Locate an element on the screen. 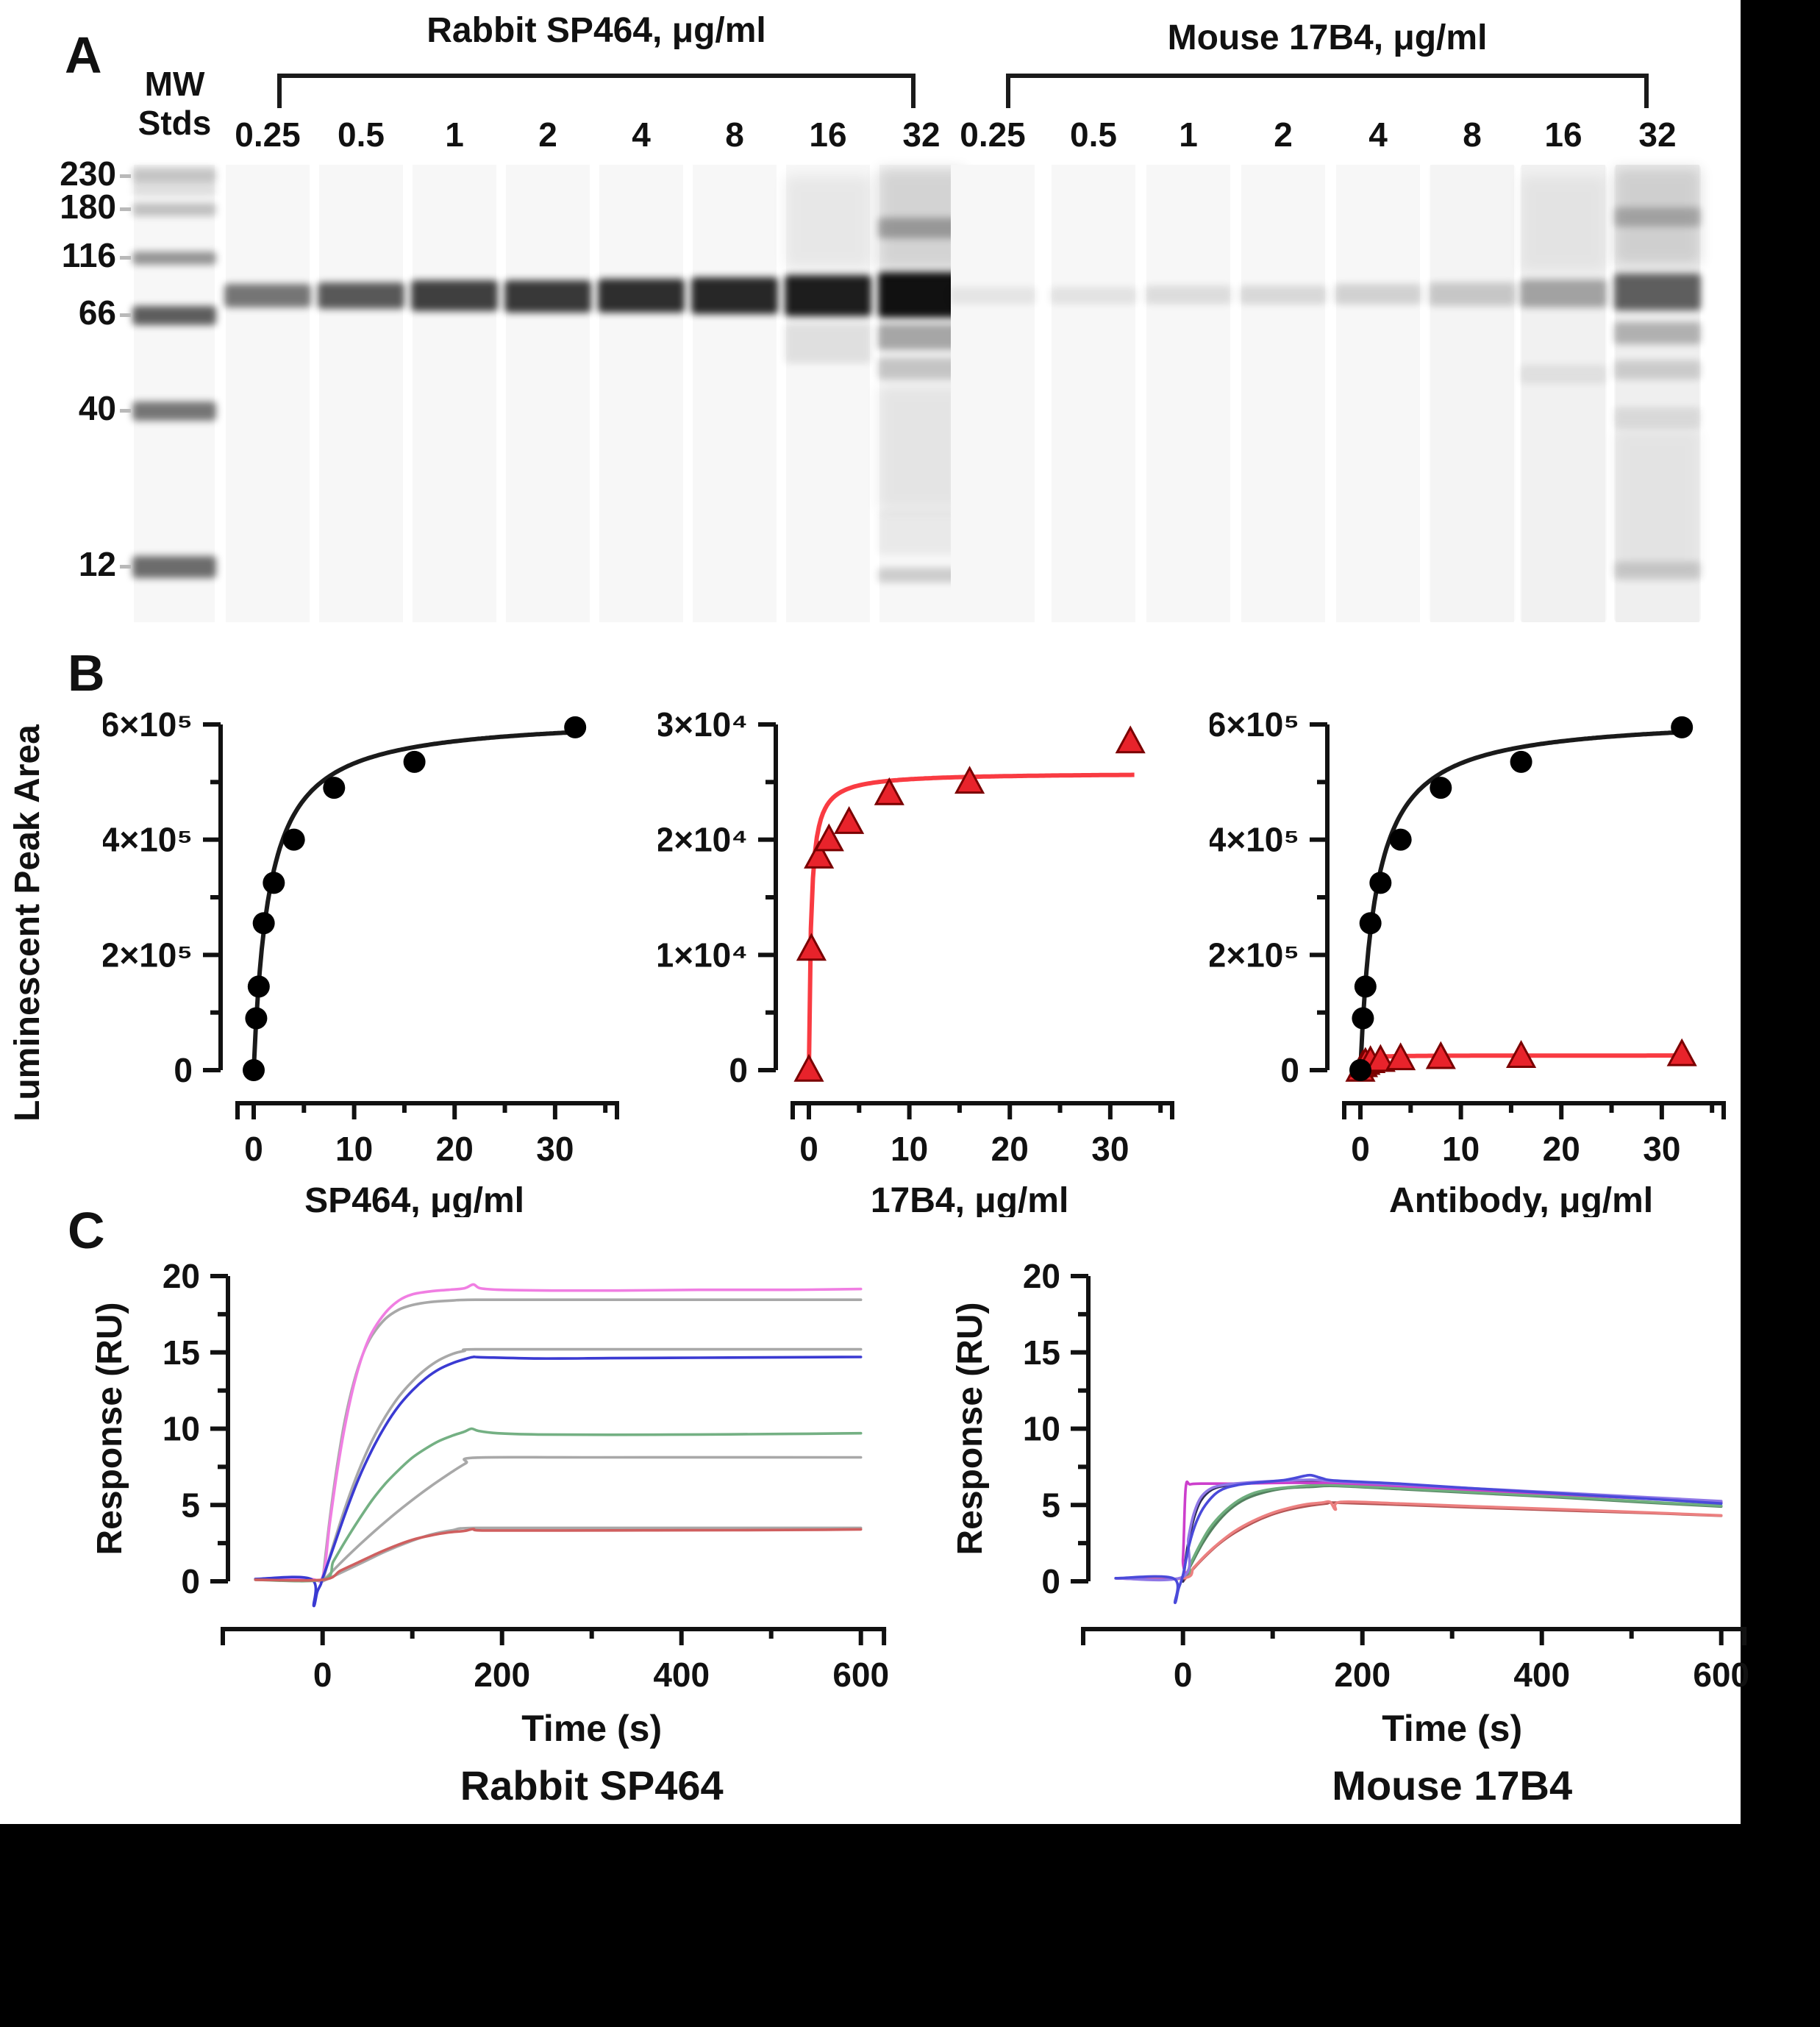 This screenshot has height=2027, width=1820. y-axis: 0 2×10⁵ 4×10⁵ 6×10⁵ is located at coordinates (1270, 897).